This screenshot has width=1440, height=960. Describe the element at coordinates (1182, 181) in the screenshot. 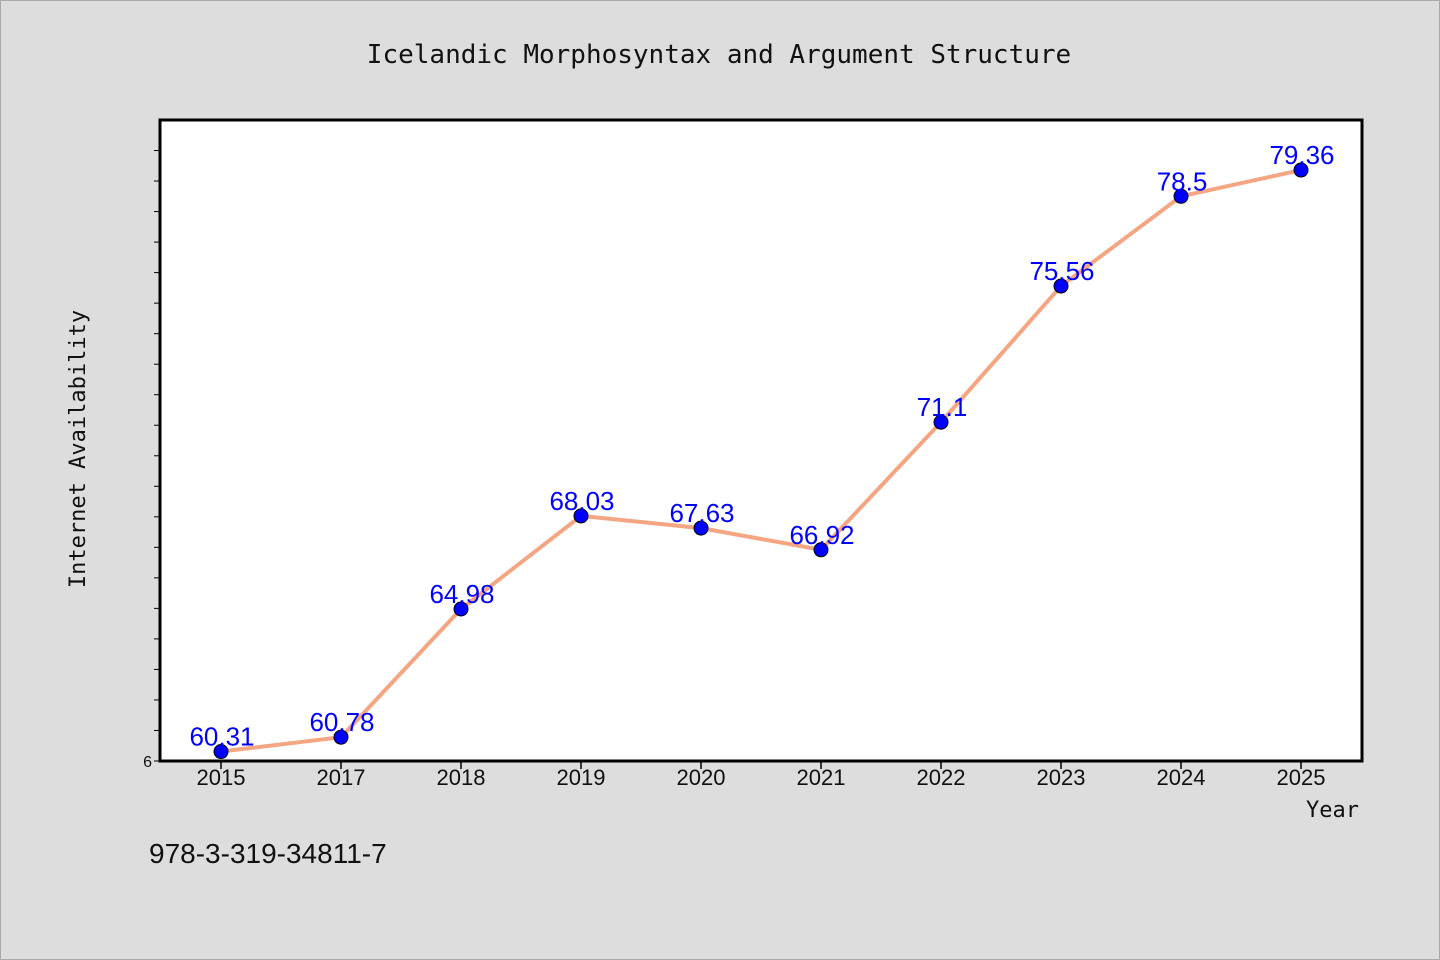

I see `data-label: 78.5` at that location.